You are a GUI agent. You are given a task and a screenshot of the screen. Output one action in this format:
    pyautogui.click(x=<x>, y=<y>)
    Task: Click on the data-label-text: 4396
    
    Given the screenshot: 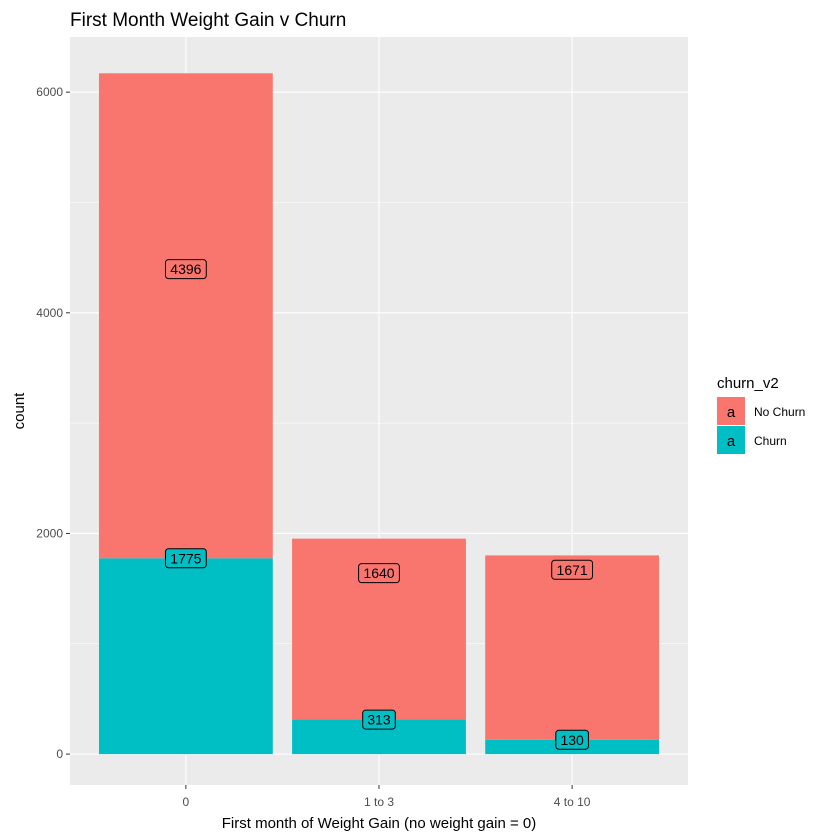 What is the action you would take?
    pyautogui.click(x=185, y=269)
    